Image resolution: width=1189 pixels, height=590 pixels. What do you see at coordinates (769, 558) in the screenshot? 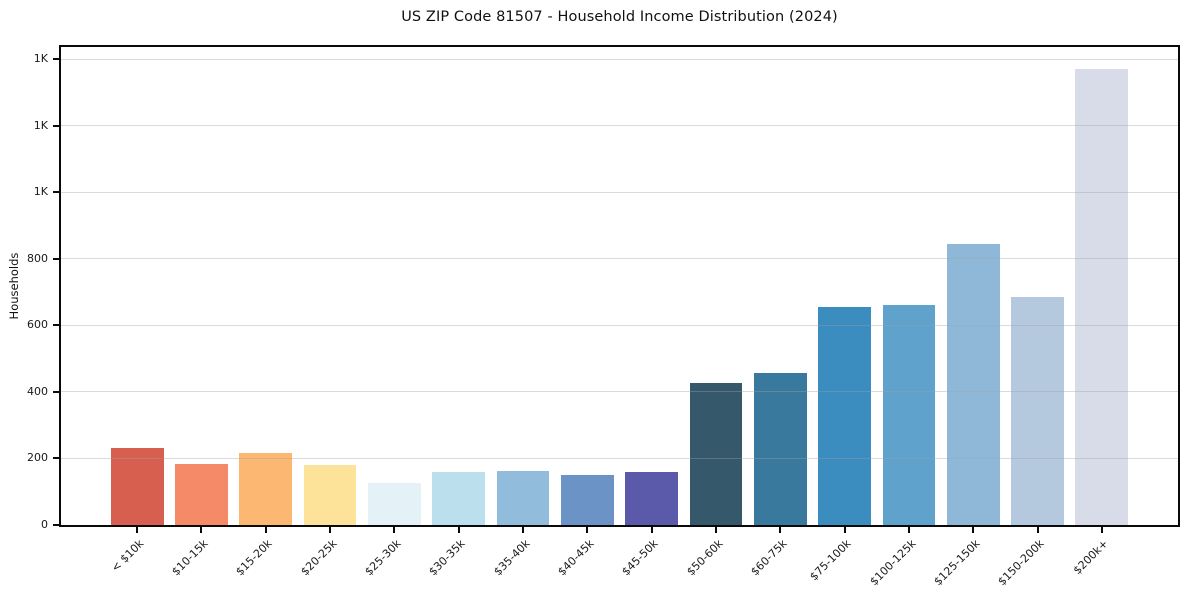
I see `x-tick-label: $60-75k` at bounding box center [769, 558].